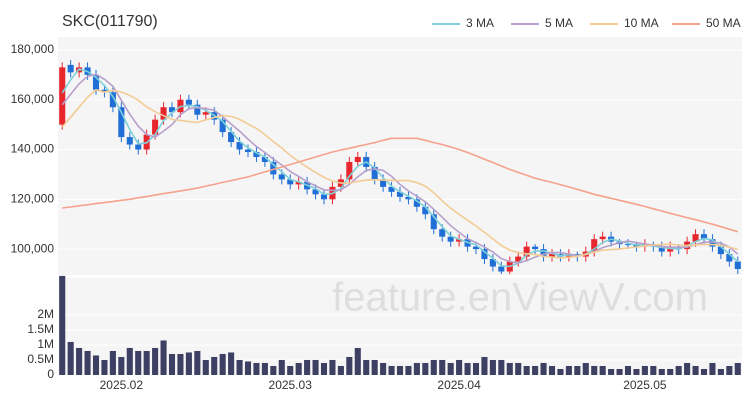 The width and height of the screenshot is (750, 400). I want to click on x-tick-label: 2025.04, so click(459, 385).